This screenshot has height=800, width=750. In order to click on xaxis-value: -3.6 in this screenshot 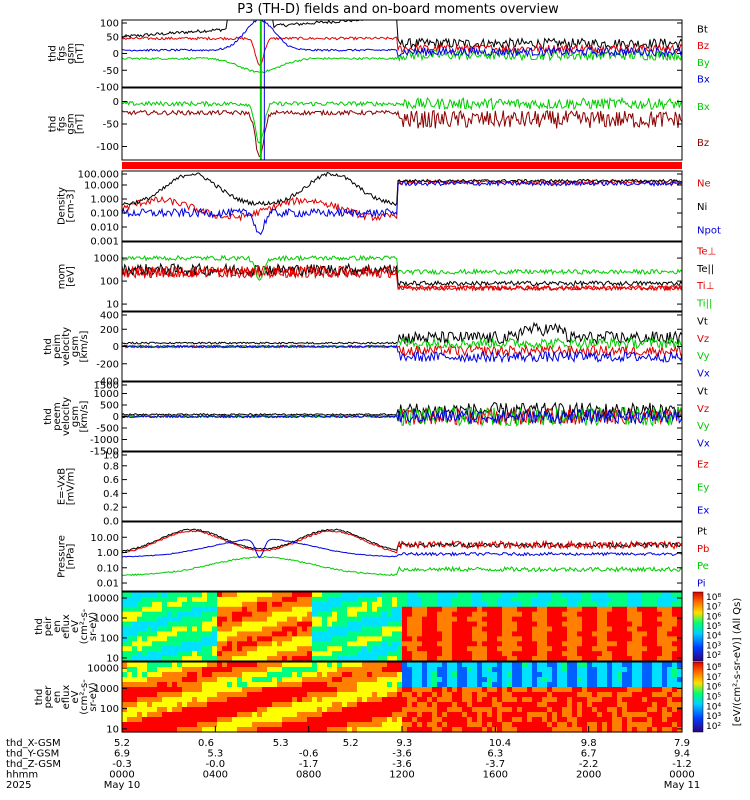, I will do `click(402, 764)`.